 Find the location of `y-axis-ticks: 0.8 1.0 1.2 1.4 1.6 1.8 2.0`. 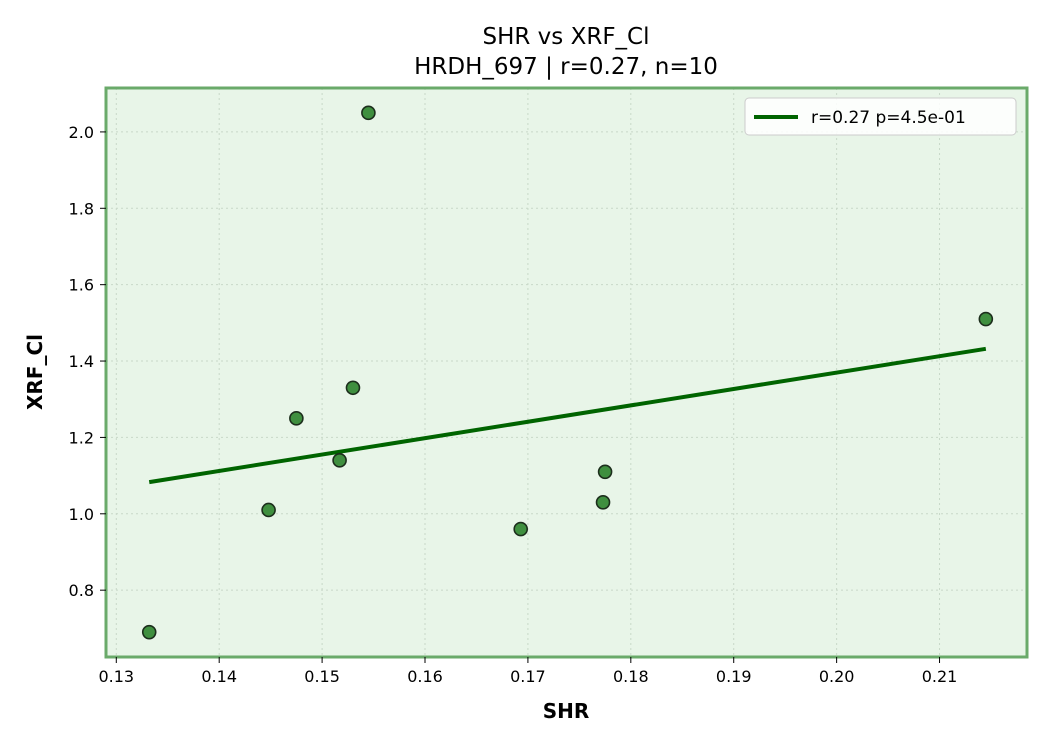

y-axis-ticks: 0.8 1.0 1.2 1.4 1.6 1.8 2.0 is located at coordinates (87, 361).